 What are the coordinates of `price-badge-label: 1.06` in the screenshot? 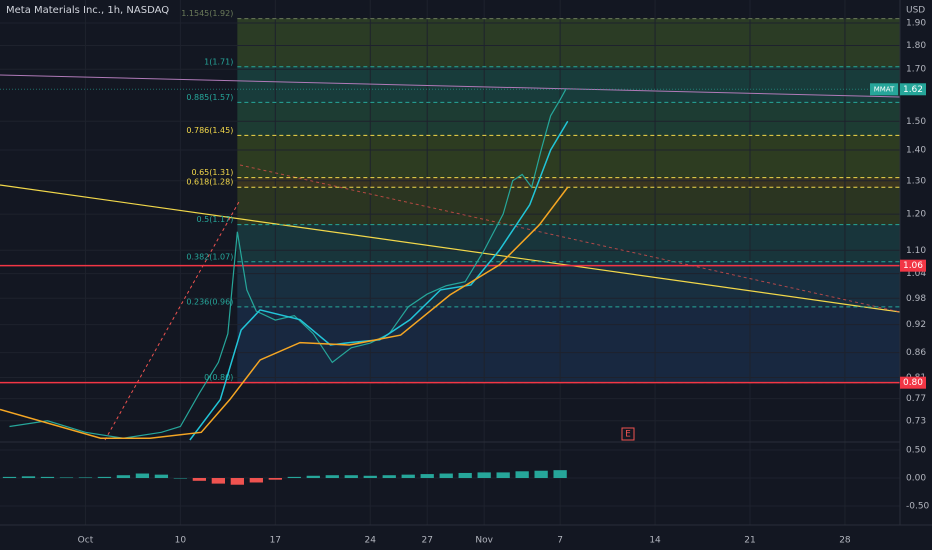 It's located at (913, 266).